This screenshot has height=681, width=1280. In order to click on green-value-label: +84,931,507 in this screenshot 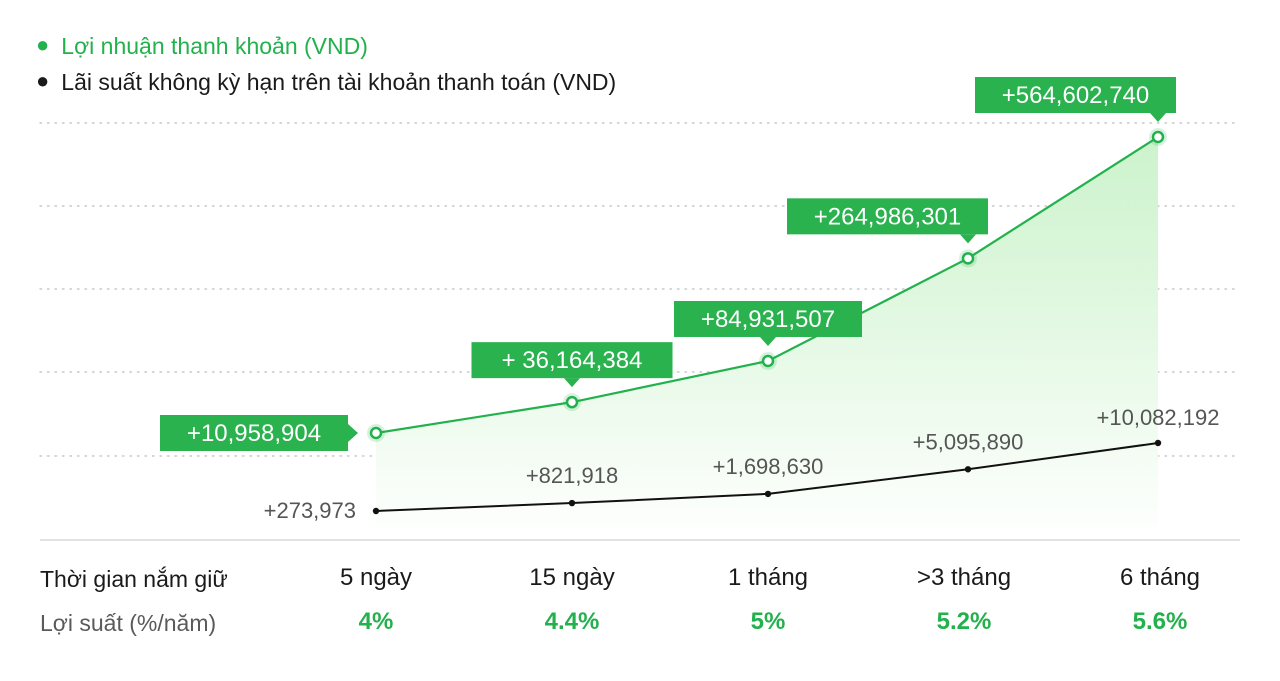, I will do `click(768, 319)`.